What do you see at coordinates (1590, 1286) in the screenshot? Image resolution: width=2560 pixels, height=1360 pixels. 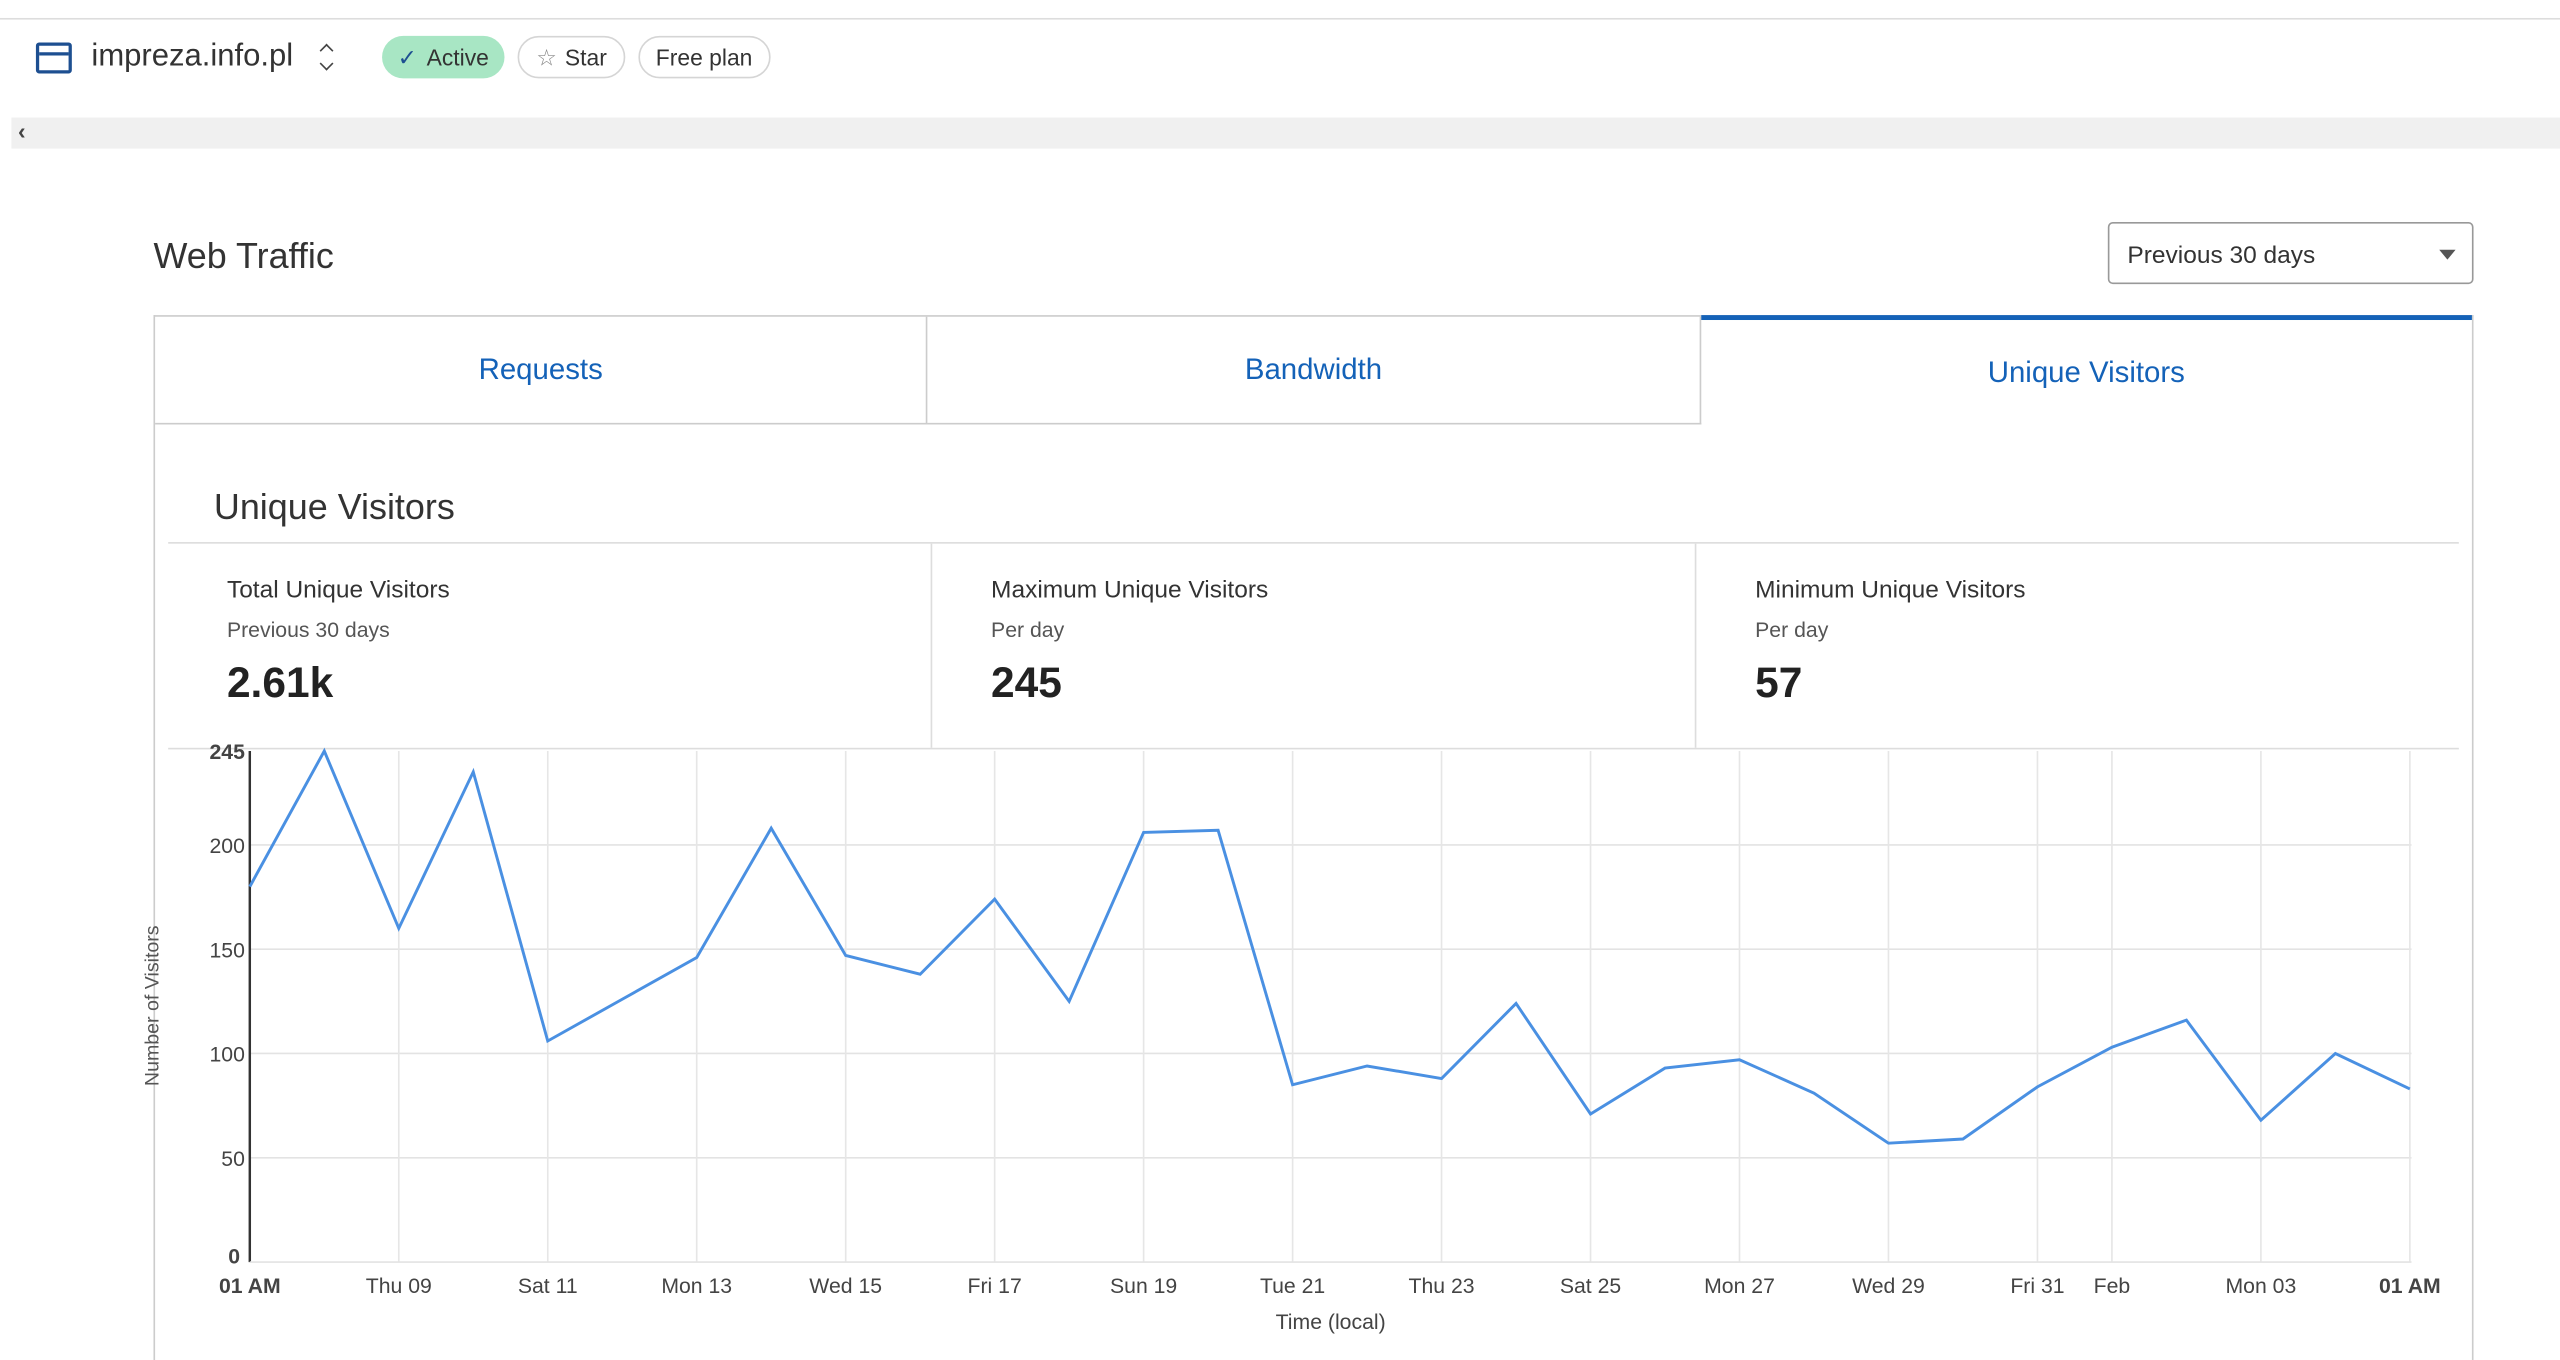 I see `x-tick-label: Sat 25` at bounding box center [1590, 1286].